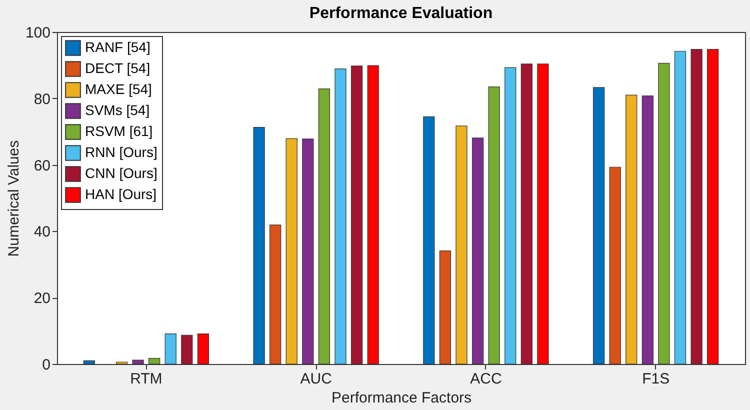 This screenshot has width=750, height=410. What do you see at coordinates (486, 379) in the screenshot?
I see `x-tick-label: ACC` at bounding box center [486, 379].